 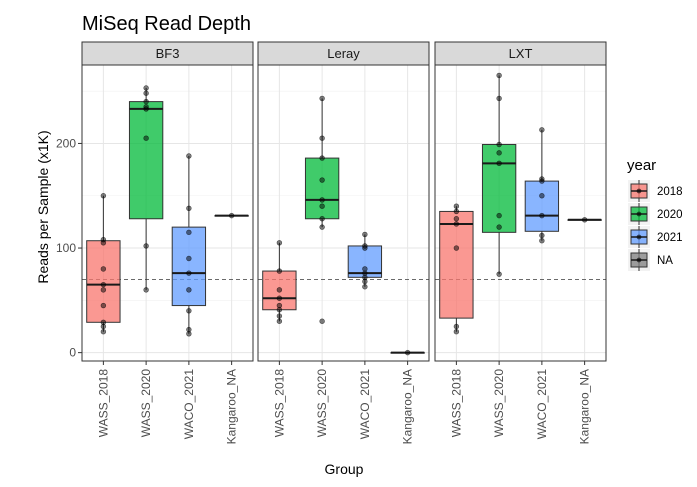 I want to click on y-tick-label: 100, so click(x=66, y=248).